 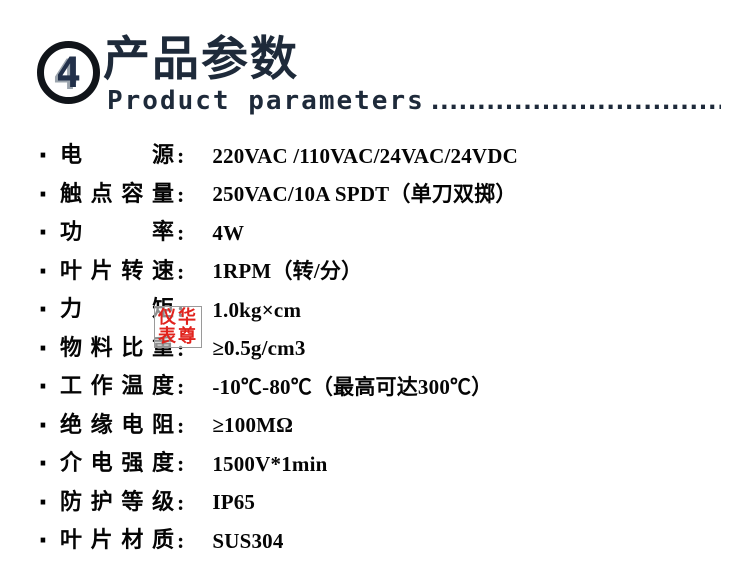 What do you see at coordinates (287, 271) in the screenshot?
I see `param-value: 1RPM（转/分）` at bounding box center [287, 271].